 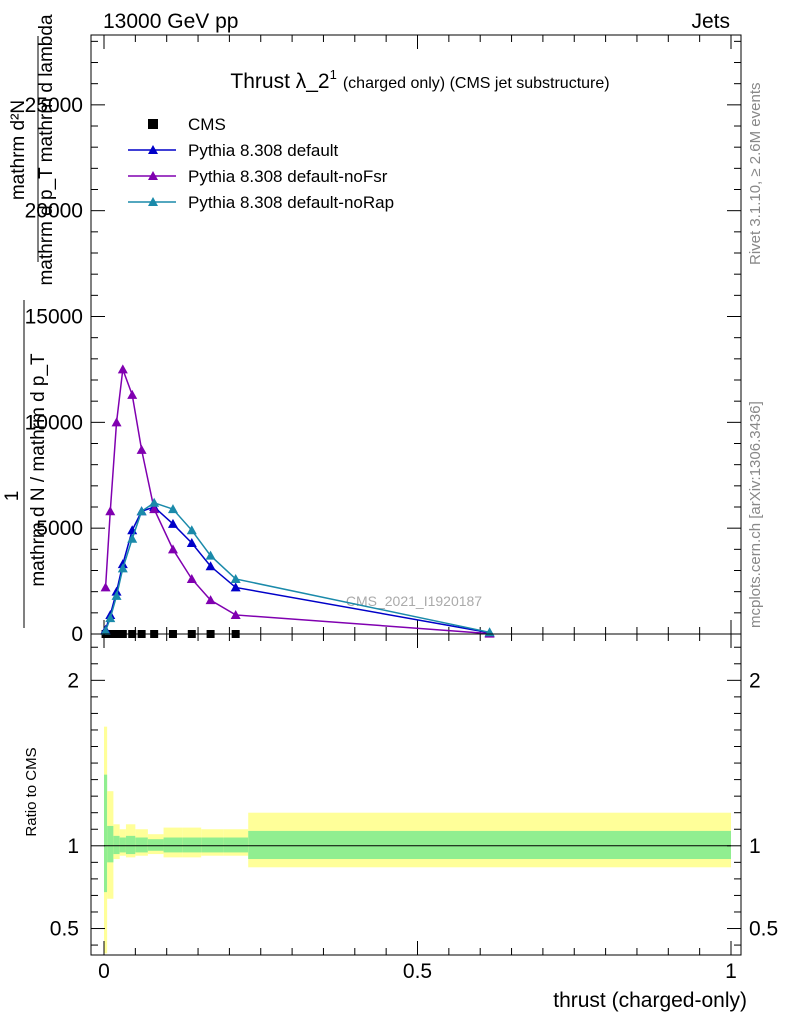 What do you see at coordinates (73, 680) in the screenshot?
I see `ratio-y-tick-label: 2` at bounding box center [73, 680].